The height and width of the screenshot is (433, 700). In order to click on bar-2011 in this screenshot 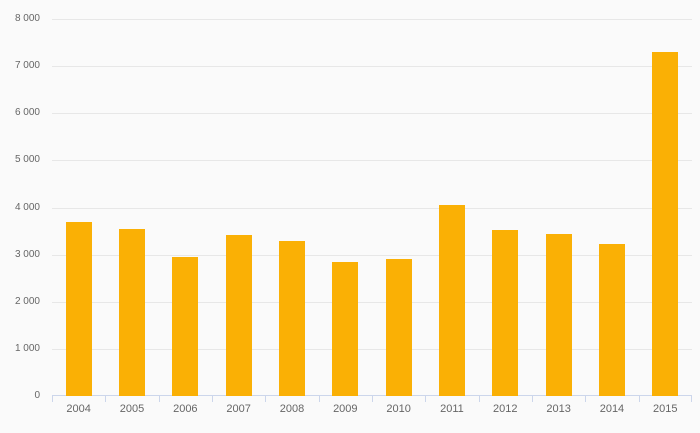, I will do `click(452, 300)`.